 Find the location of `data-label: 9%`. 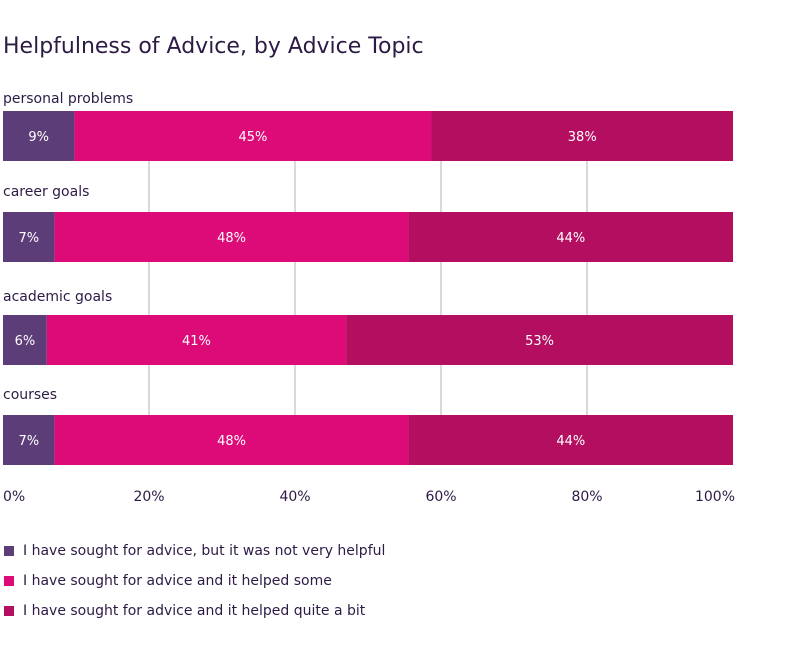

data-label: 9% is located at coordinates (38, 137).